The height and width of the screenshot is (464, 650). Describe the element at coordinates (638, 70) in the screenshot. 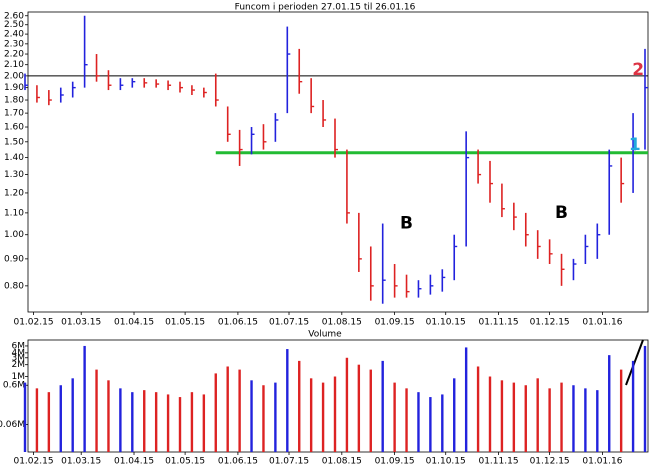

I see `annotation: 2` at that location.